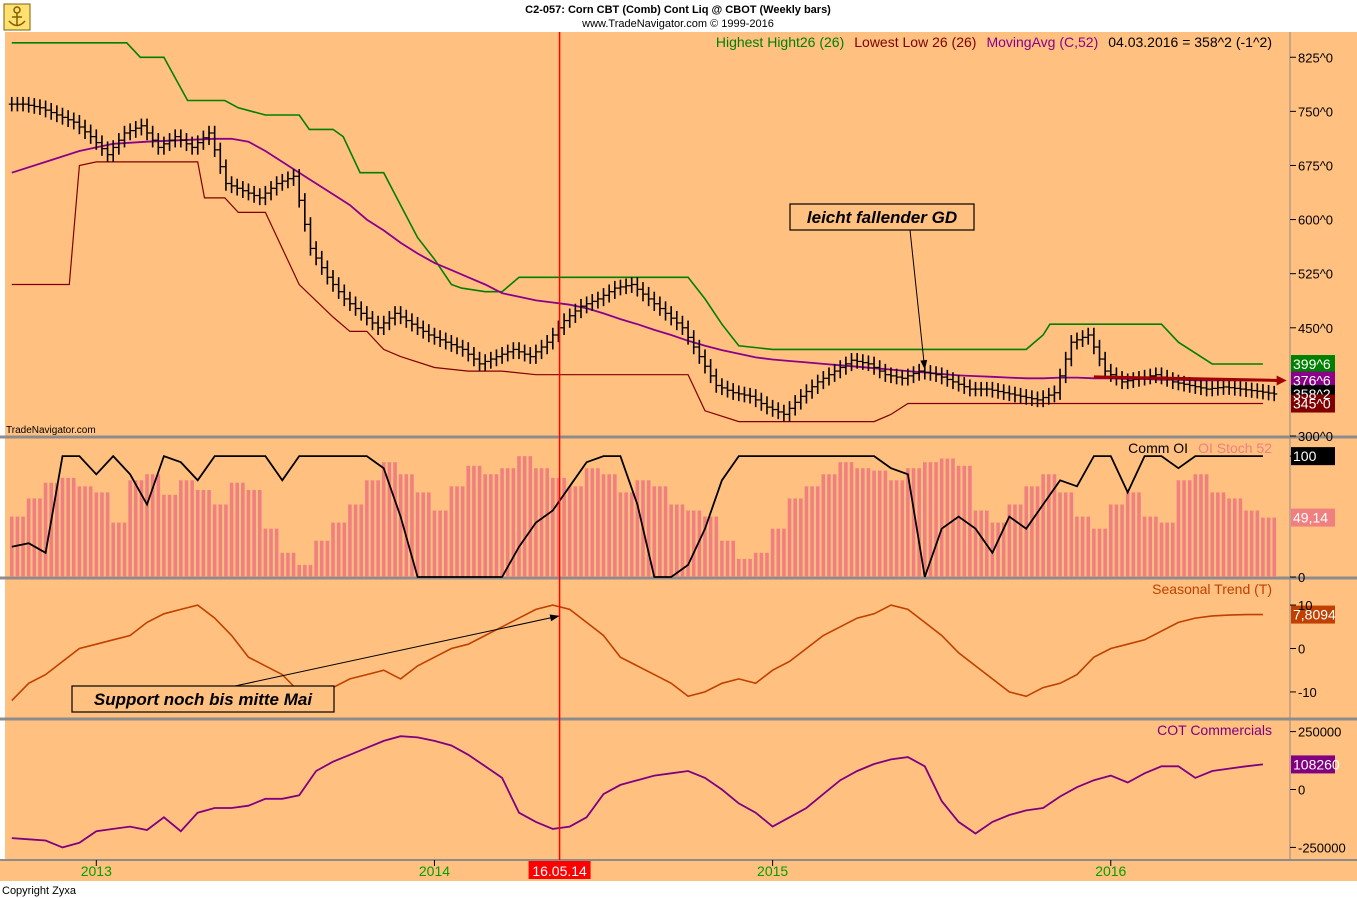 The image size is (1357, 898). I want to click on x-axis-area, so click(678, 870).